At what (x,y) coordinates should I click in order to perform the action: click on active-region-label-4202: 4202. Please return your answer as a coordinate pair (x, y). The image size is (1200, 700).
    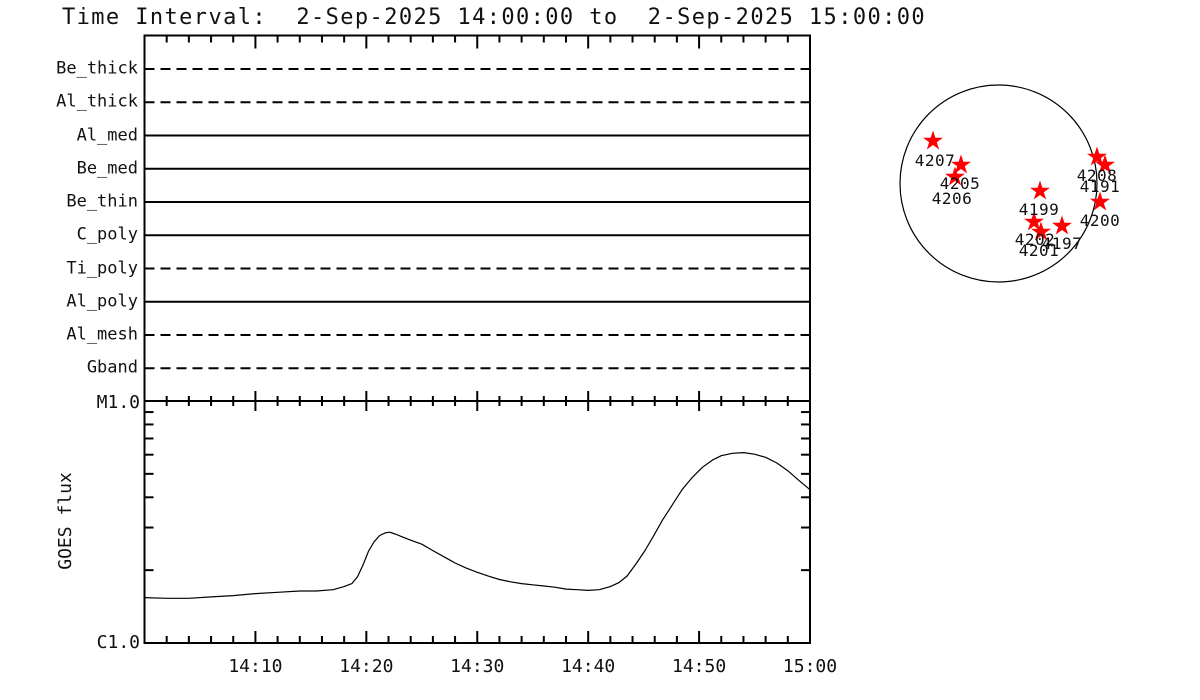
    Looking at the image, I should click on (1035, 239).